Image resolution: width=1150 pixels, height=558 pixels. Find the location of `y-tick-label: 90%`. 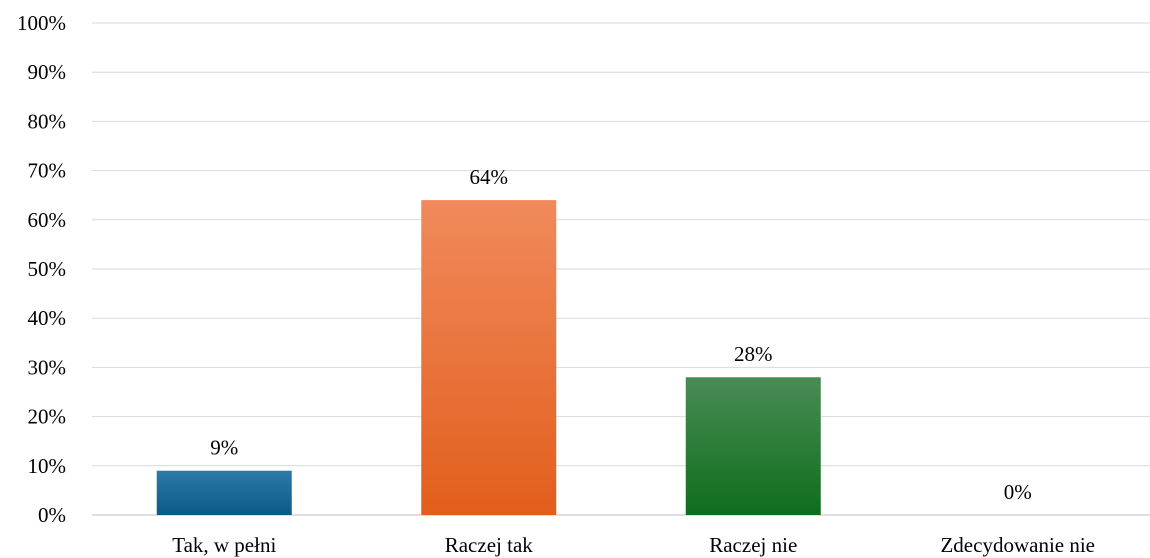

y-tick-label: 90% is located at coordinates (47, 72).